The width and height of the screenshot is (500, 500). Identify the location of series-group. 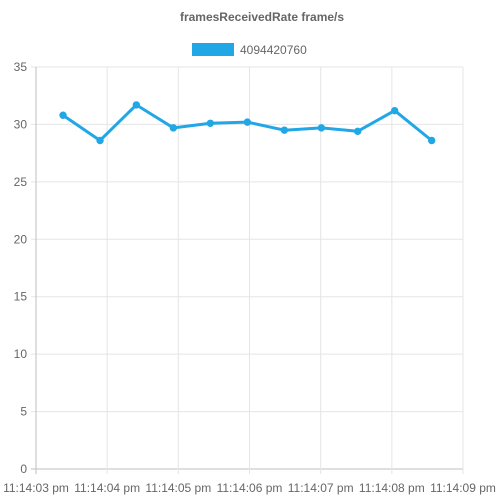
(247, 123).